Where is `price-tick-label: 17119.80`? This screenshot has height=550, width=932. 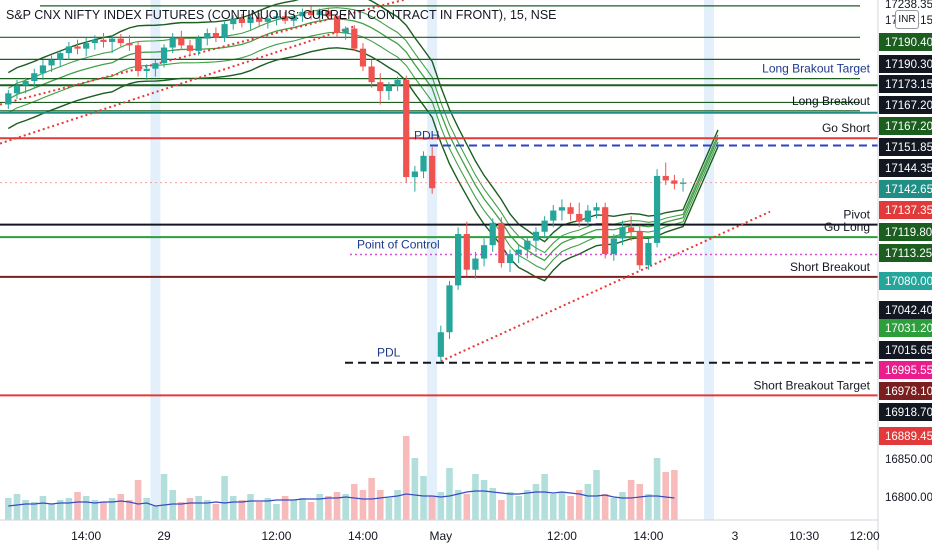 price-tick-label: 17119.80 is located at coordinates (908, 233).